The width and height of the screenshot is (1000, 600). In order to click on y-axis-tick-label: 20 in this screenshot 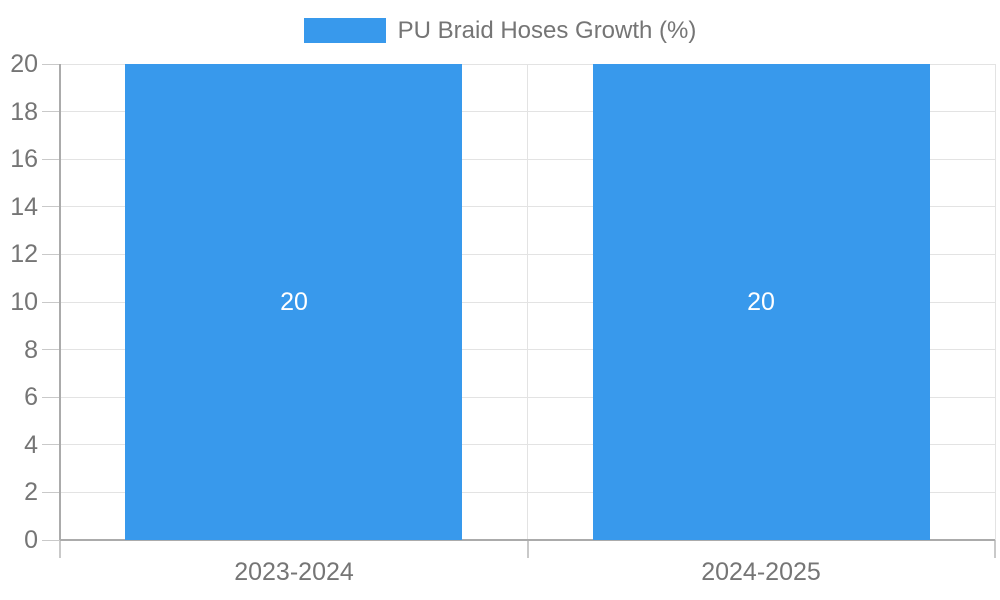, I will do `click(24, 64)`.